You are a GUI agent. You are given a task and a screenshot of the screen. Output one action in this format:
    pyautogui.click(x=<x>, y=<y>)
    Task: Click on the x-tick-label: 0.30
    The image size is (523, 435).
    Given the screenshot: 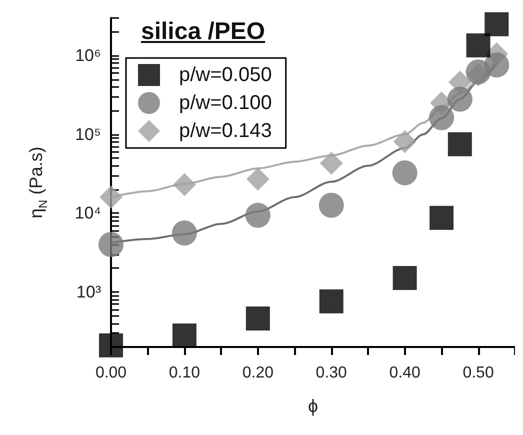 What is the action you would take?
    pyautogui.click(x=332, y=373)
    